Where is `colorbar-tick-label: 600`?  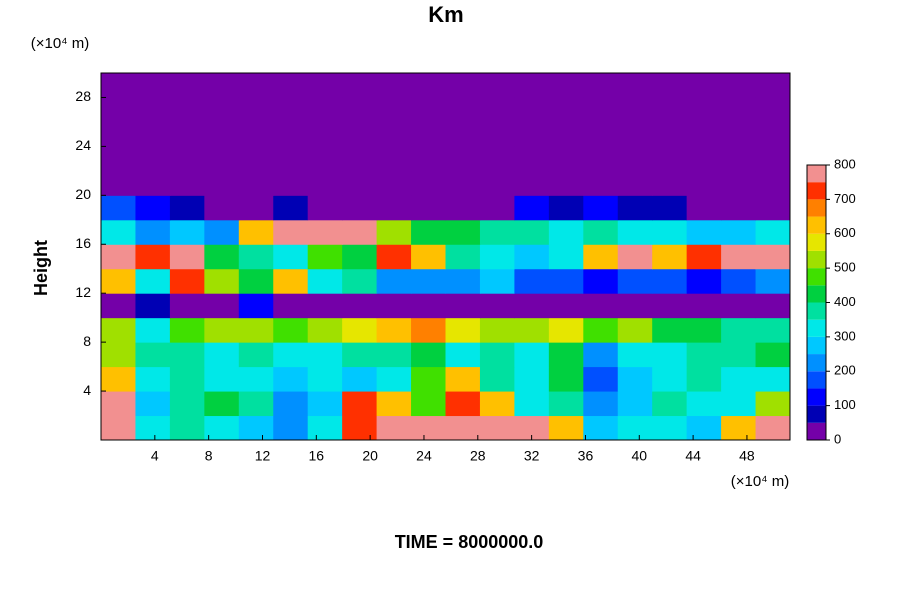
colorbar-tick-label: 600 is located at coordinates (845, 232).